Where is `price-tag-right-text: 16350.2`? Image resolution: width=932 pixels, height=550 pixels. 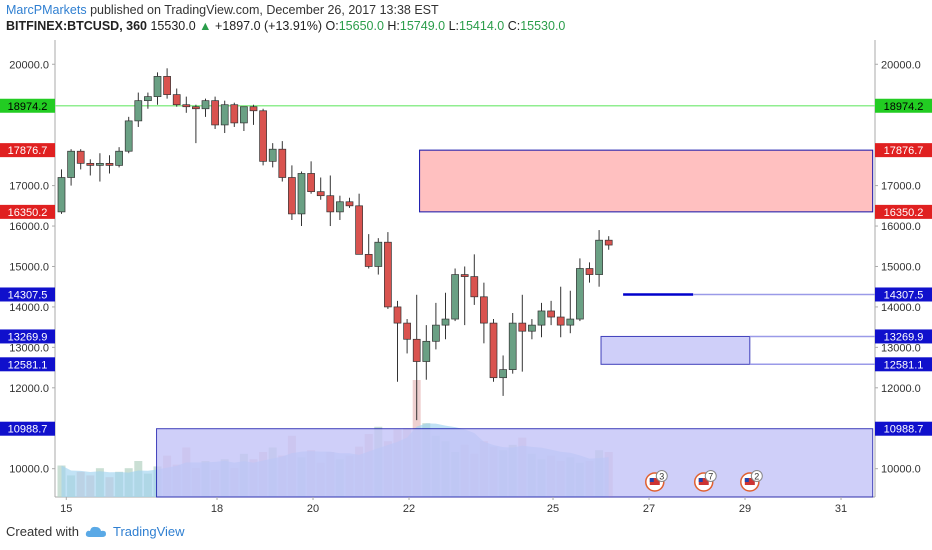 price-tag-right-text: 16350.2 is located at coordinates (904, 213).